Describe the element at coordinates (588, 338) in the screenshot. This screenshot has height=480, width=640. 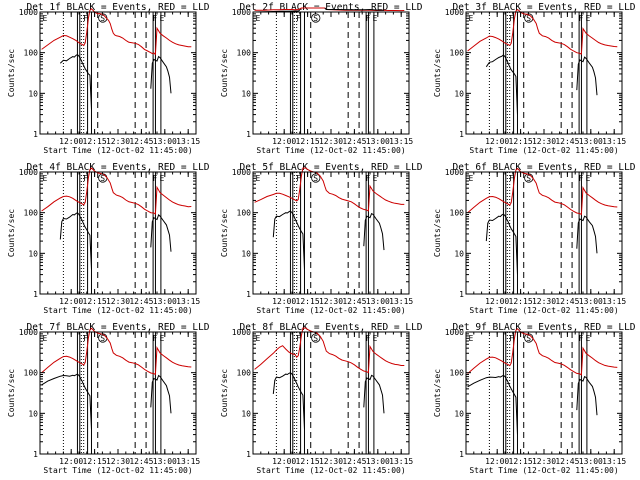
I see `marker-e-4: E` at that location.